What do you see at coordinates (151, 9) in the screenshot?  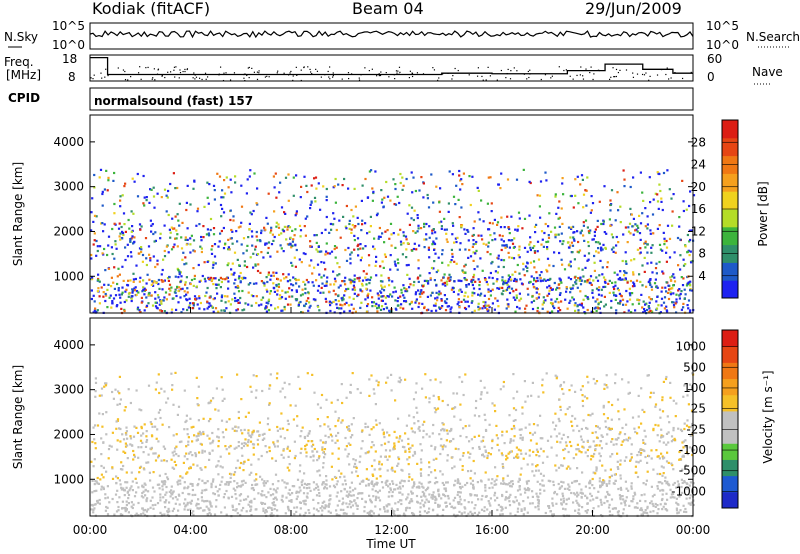 I see `plot-title: Kodiak (fitACF)` at bounding box center [151, 9].